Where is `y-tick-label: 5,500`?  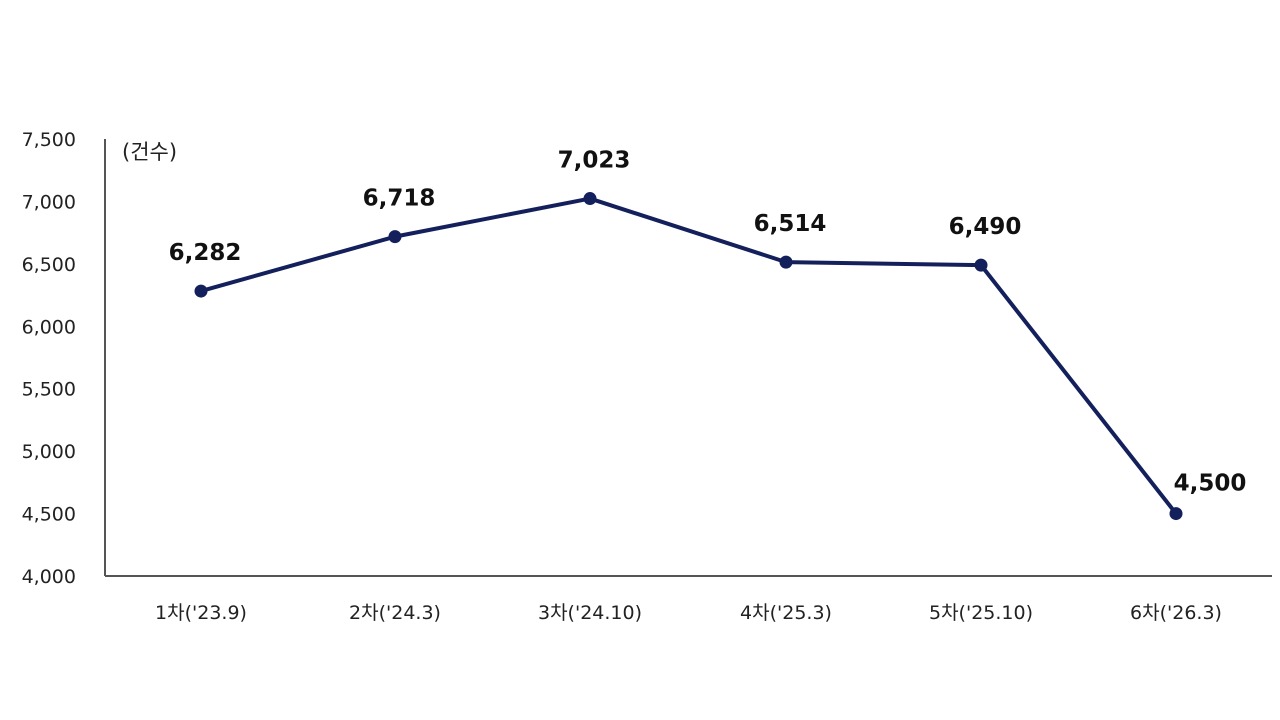
y-tick-label: 5,500 is located at coordinates (49, 390).